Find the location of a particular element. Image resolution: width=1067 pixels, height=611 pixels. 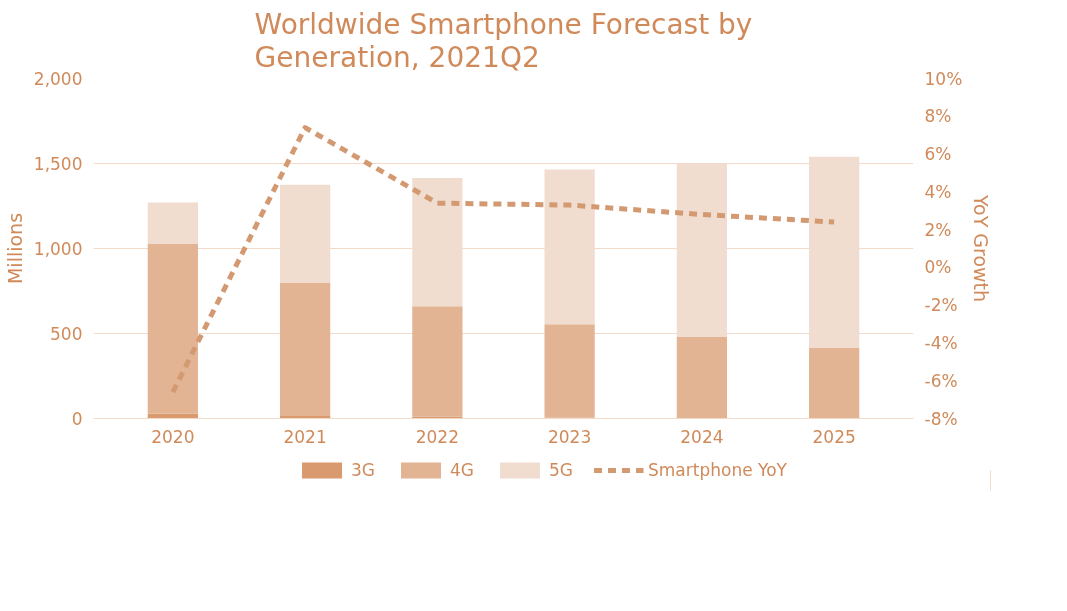

x-tick-label: 2024 is located at coordinates (702, 436).